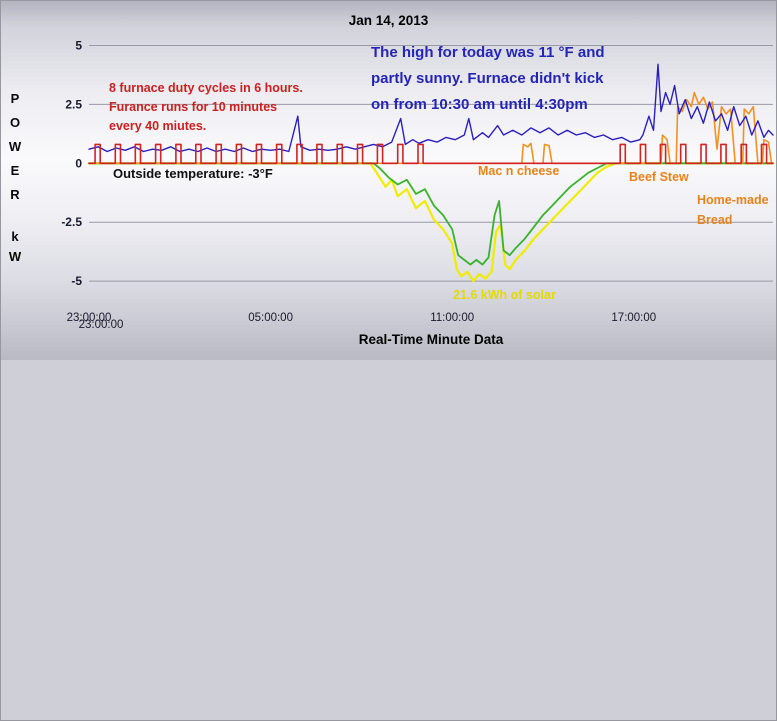 The width and height of the screenshot is (777, 721). Describe the element at coordinates (733, 210) in the screenshot. I see `home-made-bread-label: Home-made Bread` at that location.